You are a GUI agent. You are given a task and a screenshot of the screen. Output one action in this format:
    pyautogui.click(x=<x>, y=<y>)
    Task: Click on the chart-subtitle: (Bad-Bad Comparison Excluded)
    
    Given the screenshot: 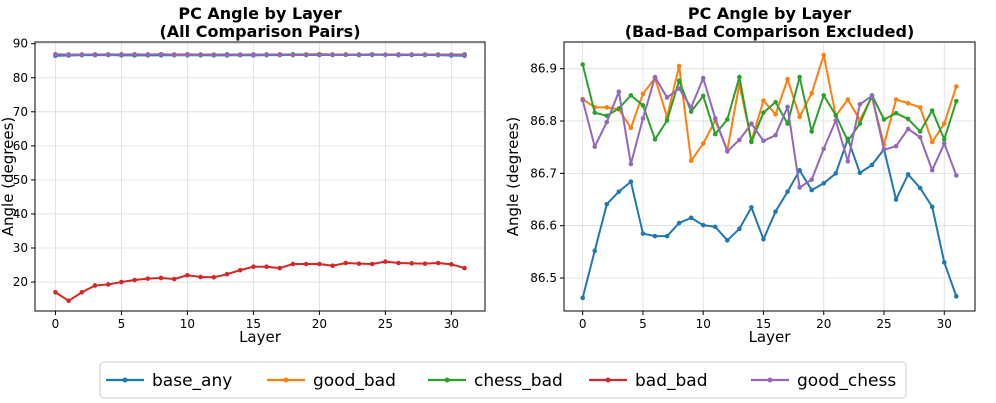 What is the action you would take?
    pyautogui.click(x=770, y=31)
    